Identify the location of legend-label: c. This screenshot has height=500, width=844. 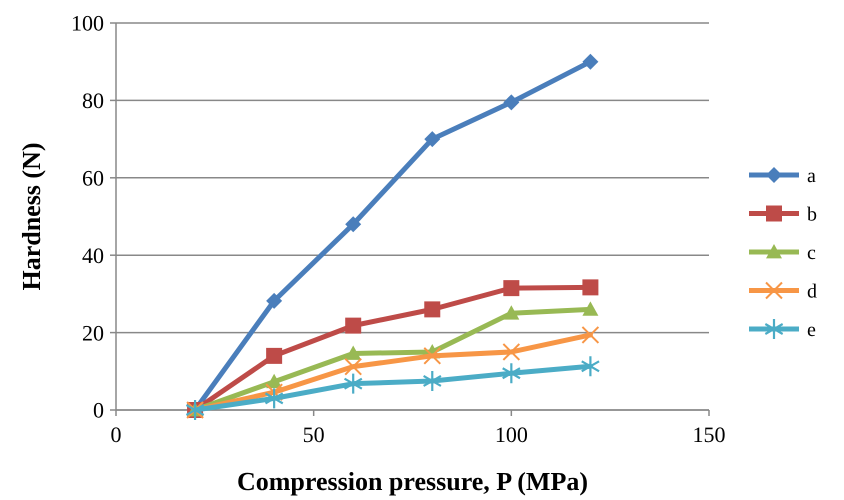
(811, 253).